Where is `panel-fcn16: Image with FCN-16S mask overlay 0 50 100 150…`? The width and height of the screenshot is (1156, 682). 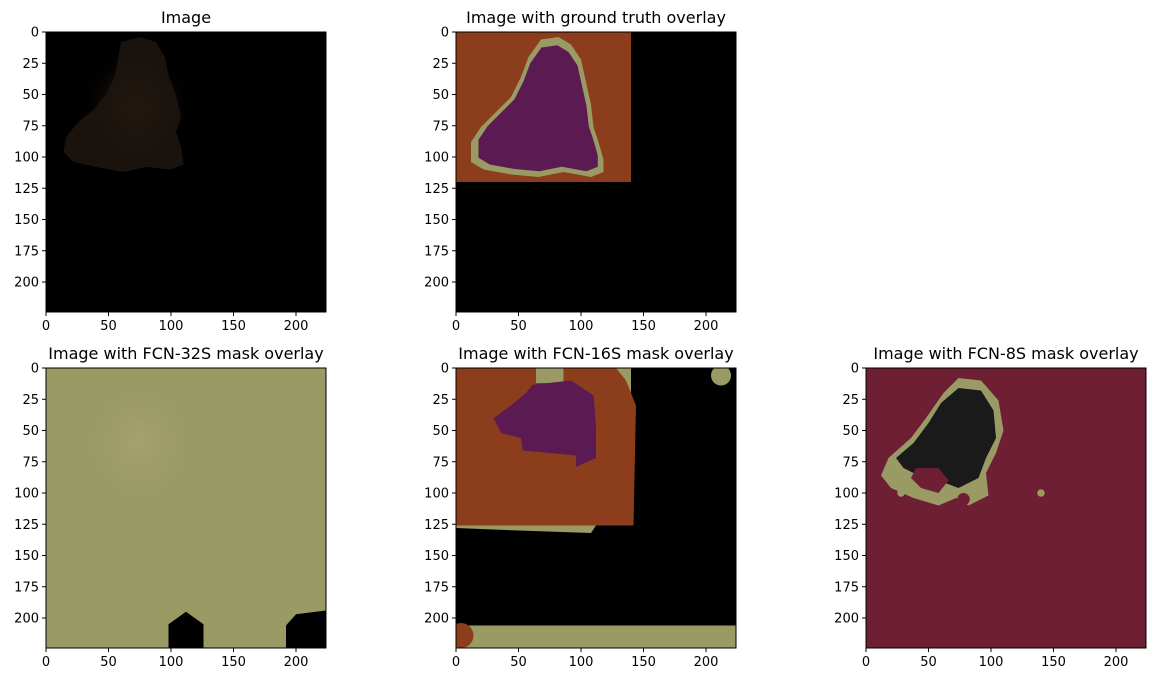
panel-fcn16: Image with FCN-16S mask overlay 0 50 100 150… is located at coordinates (580, 507).